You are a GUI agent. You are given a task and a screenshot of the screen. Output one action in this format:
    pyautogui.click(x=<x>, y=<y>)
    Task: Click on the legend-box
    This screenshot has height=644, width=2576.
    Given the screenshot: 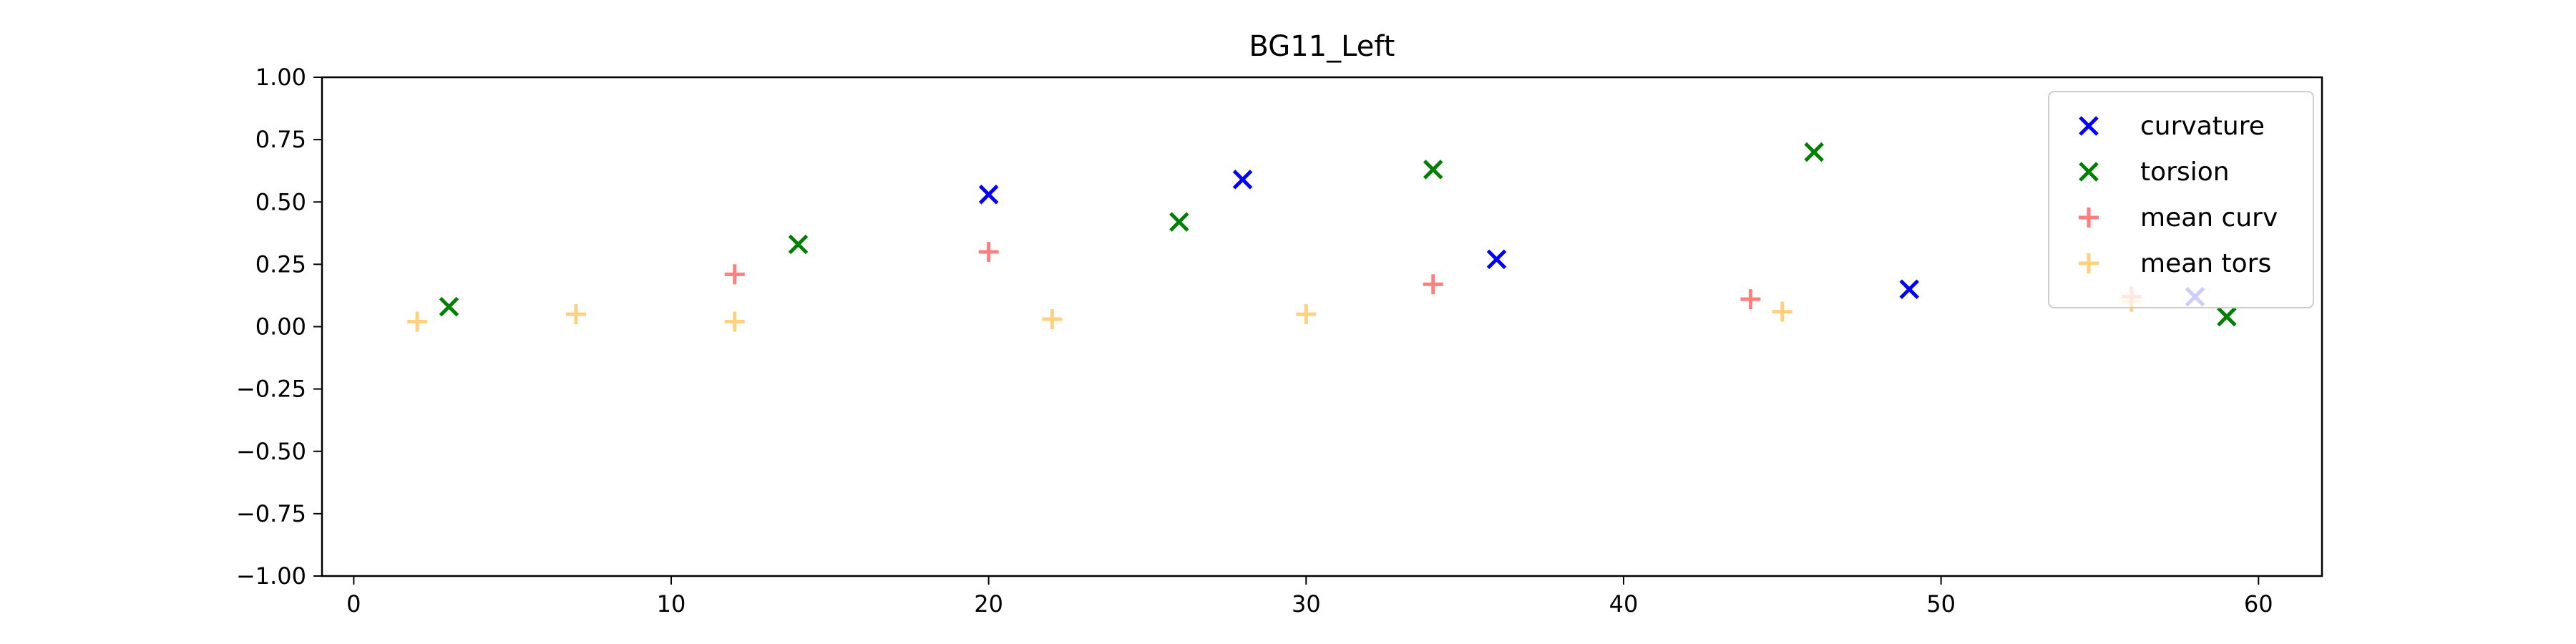 What is the action you would take?
    pyautogui.click(x=2181, y=199)
    